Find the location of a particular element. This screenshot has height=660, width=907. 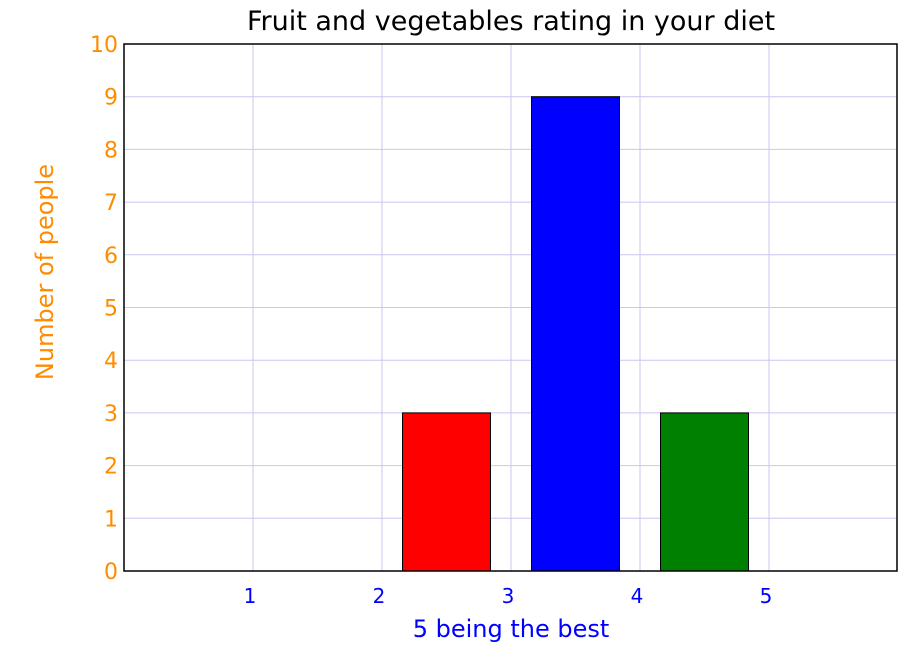

y-tick-label: 0 is located at coordinates (111, 572).